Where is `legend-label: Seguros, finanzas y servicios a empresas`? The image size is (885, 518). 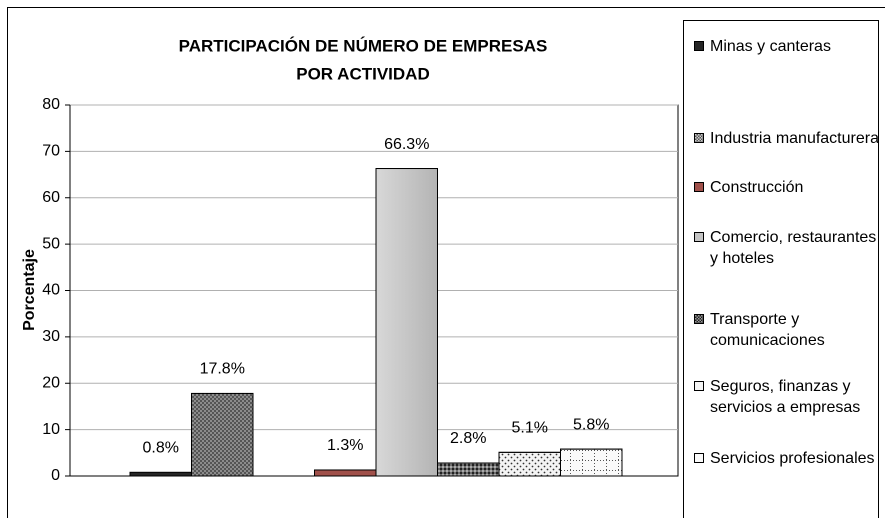 legend-label: Seguros, finanzas y servicios a empresas is located at coordinates (785, 397).